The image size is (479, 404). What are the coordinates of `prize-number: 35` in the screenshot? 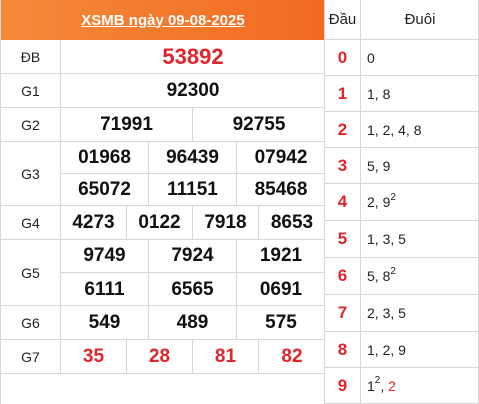 It's located at (94, 357).